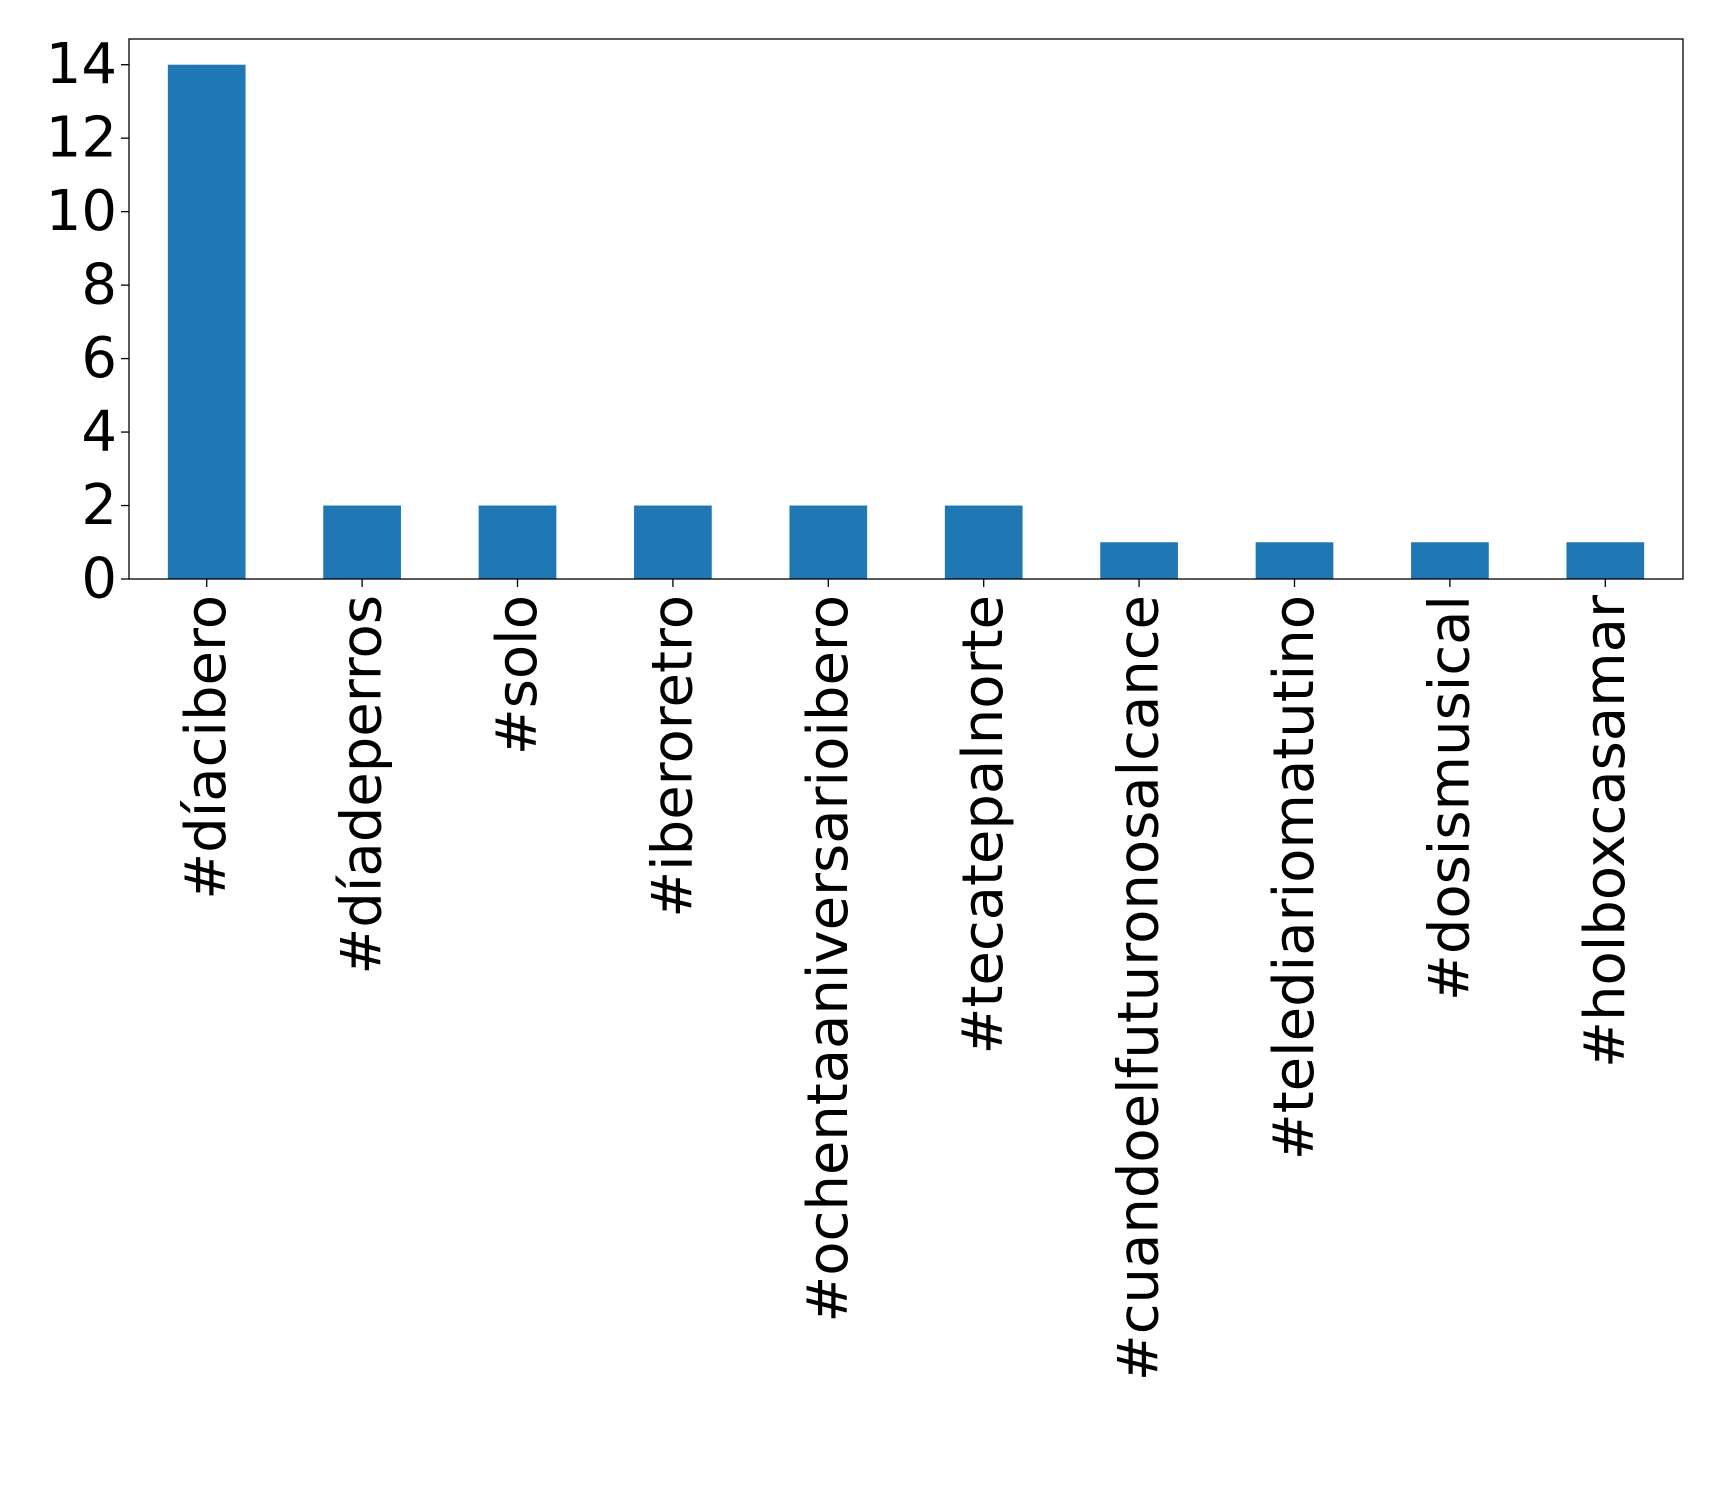 The width and height of the screenshot is (1719, 1509). Describe the element at coordinates (87, 322) in the screenshot. I see `y-axis: 0 2 4 6 8 10 12 14` at that location.